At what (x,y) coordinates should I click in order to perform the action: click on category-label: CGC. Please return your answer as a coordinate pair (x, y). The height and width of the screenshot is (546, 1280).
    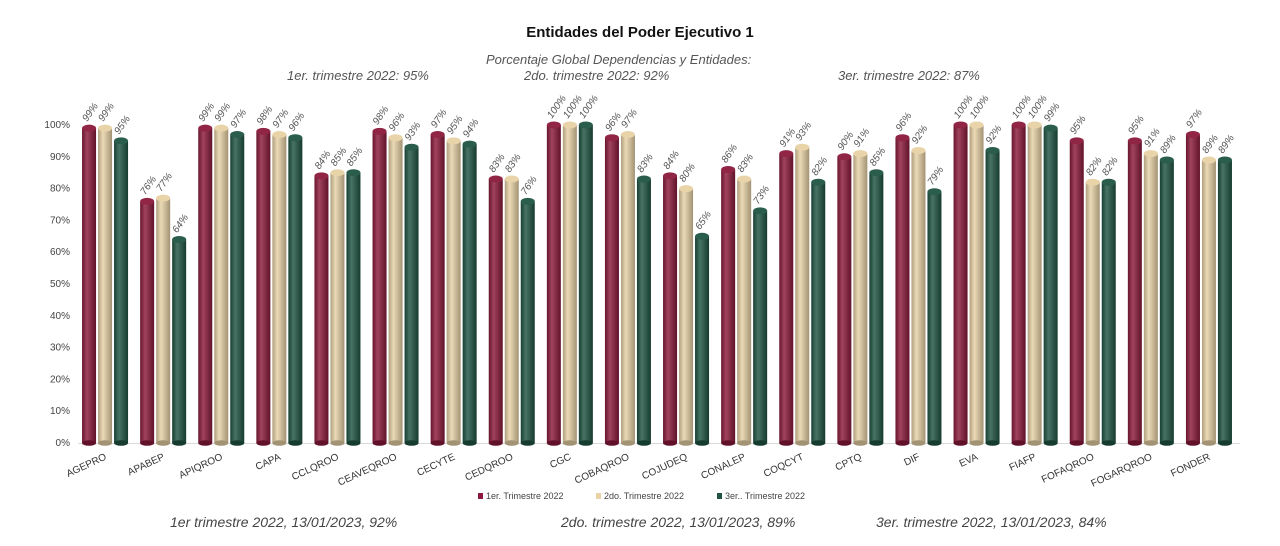
    Looking at the image, I should click on (560, 461).